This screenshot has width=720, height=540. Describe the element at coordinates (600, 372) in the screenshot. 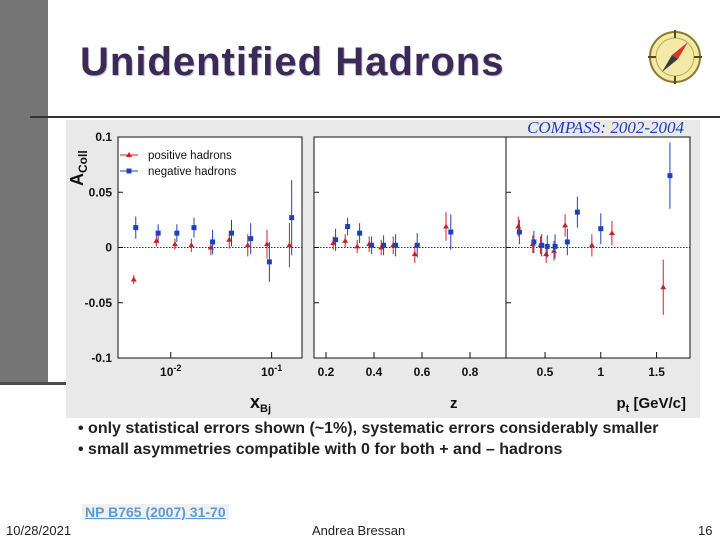

I see `x-tick-label: 1` at that location.